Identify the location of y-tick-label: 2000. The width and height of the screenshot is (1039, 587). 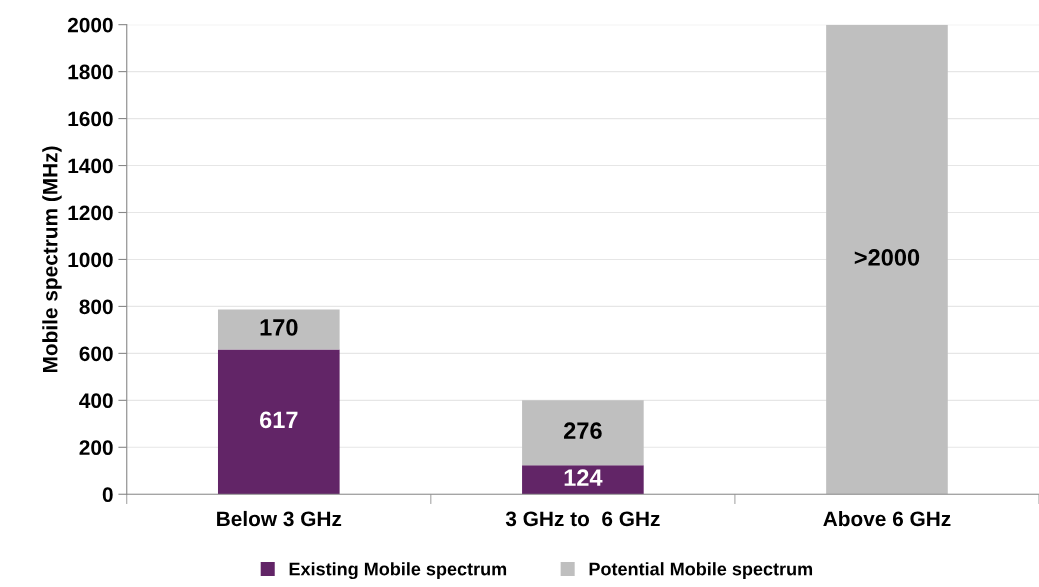
(90, 25).